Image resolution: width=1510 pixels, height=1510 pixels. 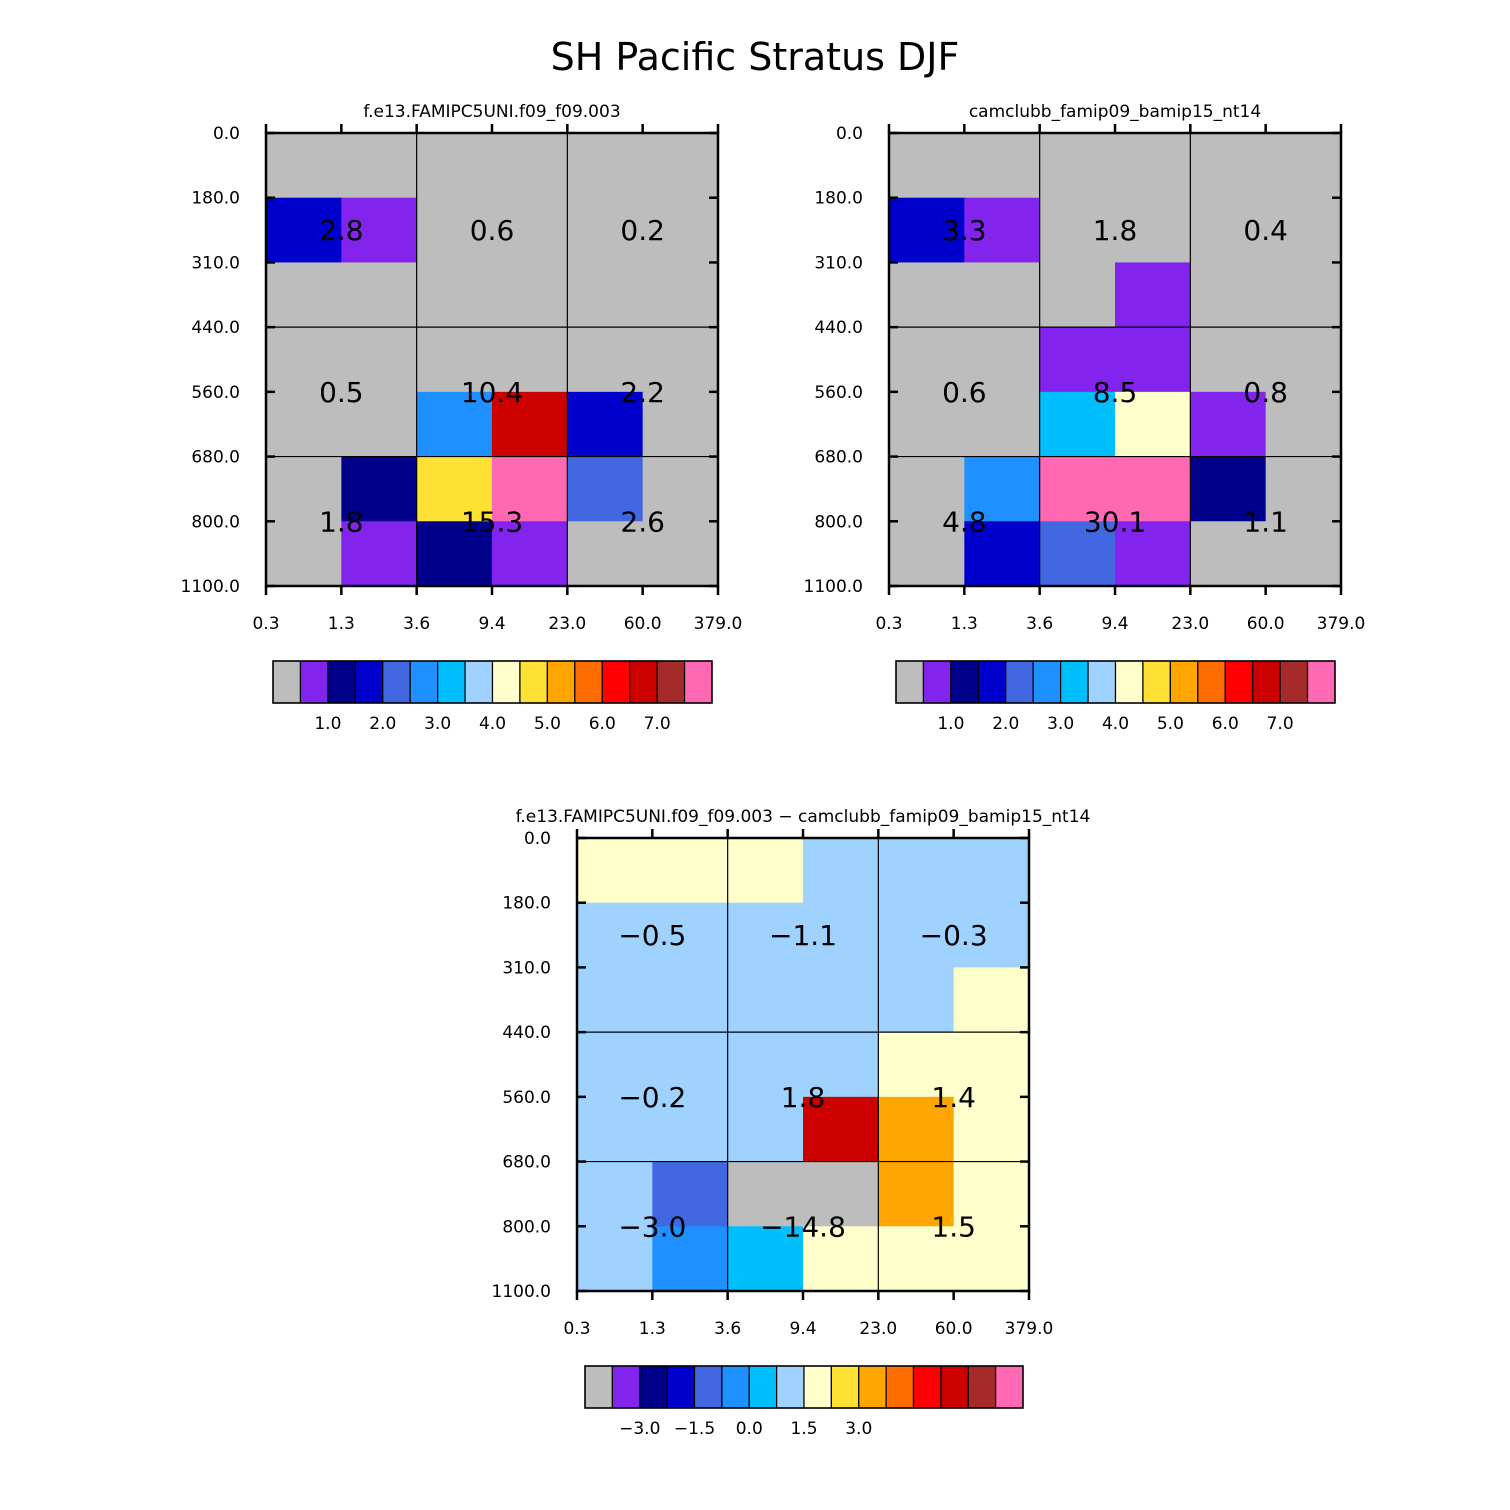 What do you see at coordinates (1265, 230) in the screenshot?
I see `box-value-label: 0.4` at bounding box center [1265, 230].